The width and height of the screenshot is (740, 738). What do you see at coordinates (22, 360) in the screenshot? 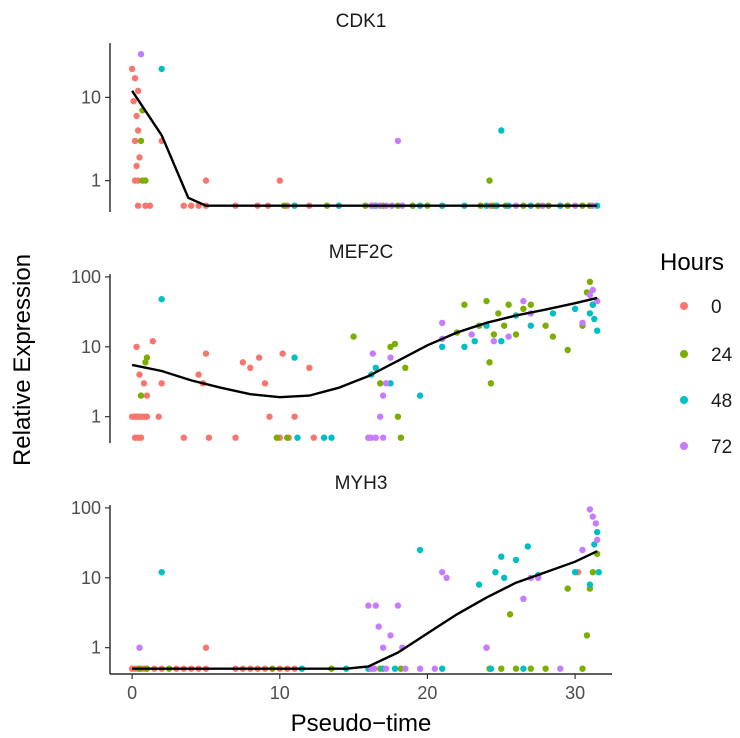
I see `y-axis-title: Relative Expression` at bounding box center [22, 360].